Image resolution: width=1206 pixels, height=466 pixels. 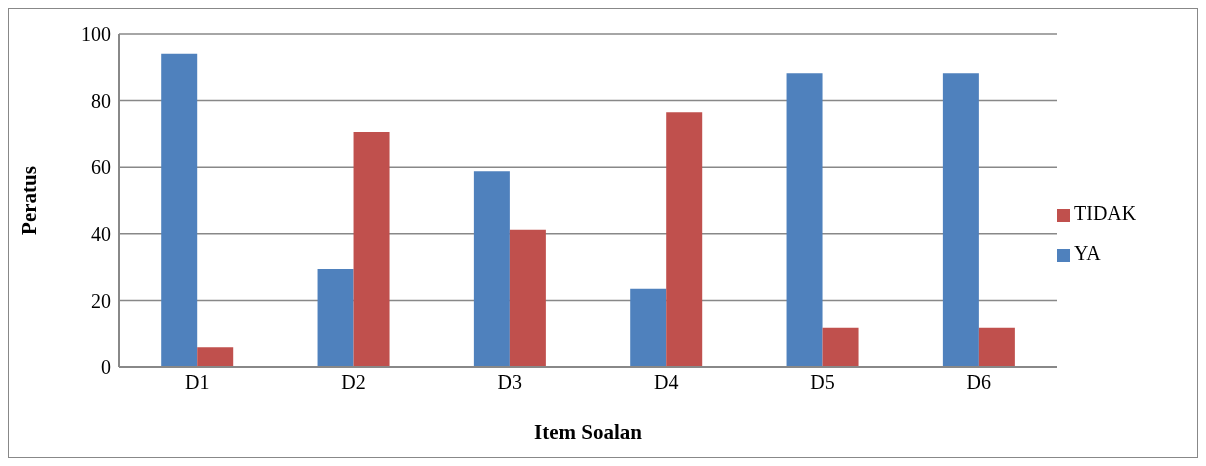 What do you see at coordinates (101, 167) in the screenshot?
I see `y-tick-label: 60` at bounding box center [101, 167].